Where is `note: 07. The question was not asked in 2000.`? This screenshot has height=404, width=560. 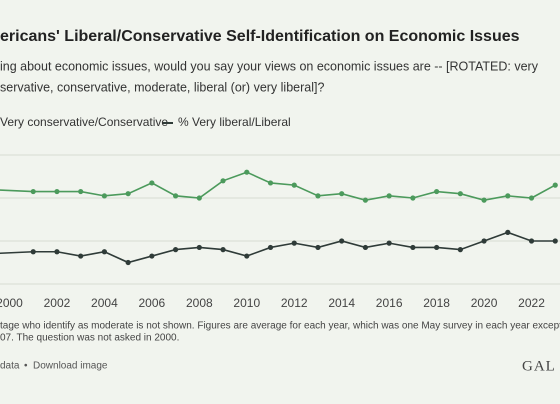 note: 07. The question was not asked in 2000. is located at coordinates (89, 338).